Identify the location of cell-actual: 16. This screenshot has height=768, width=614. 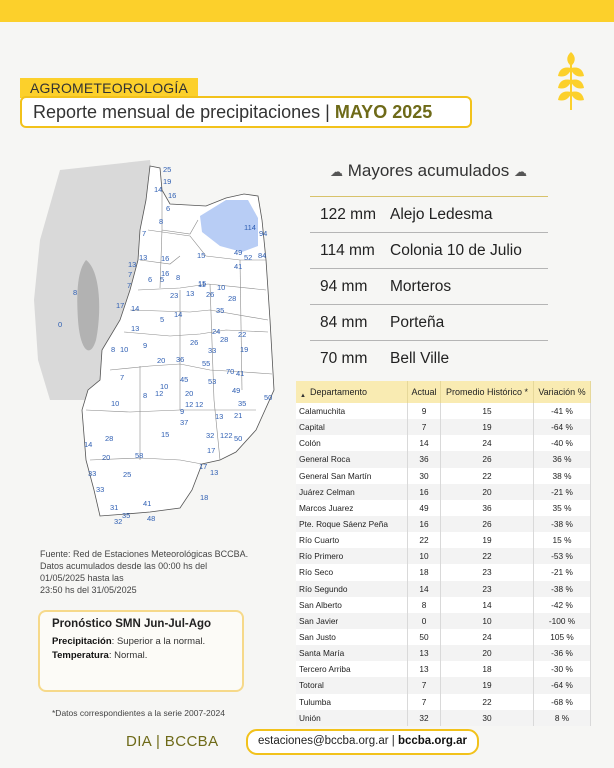
(424, 491).